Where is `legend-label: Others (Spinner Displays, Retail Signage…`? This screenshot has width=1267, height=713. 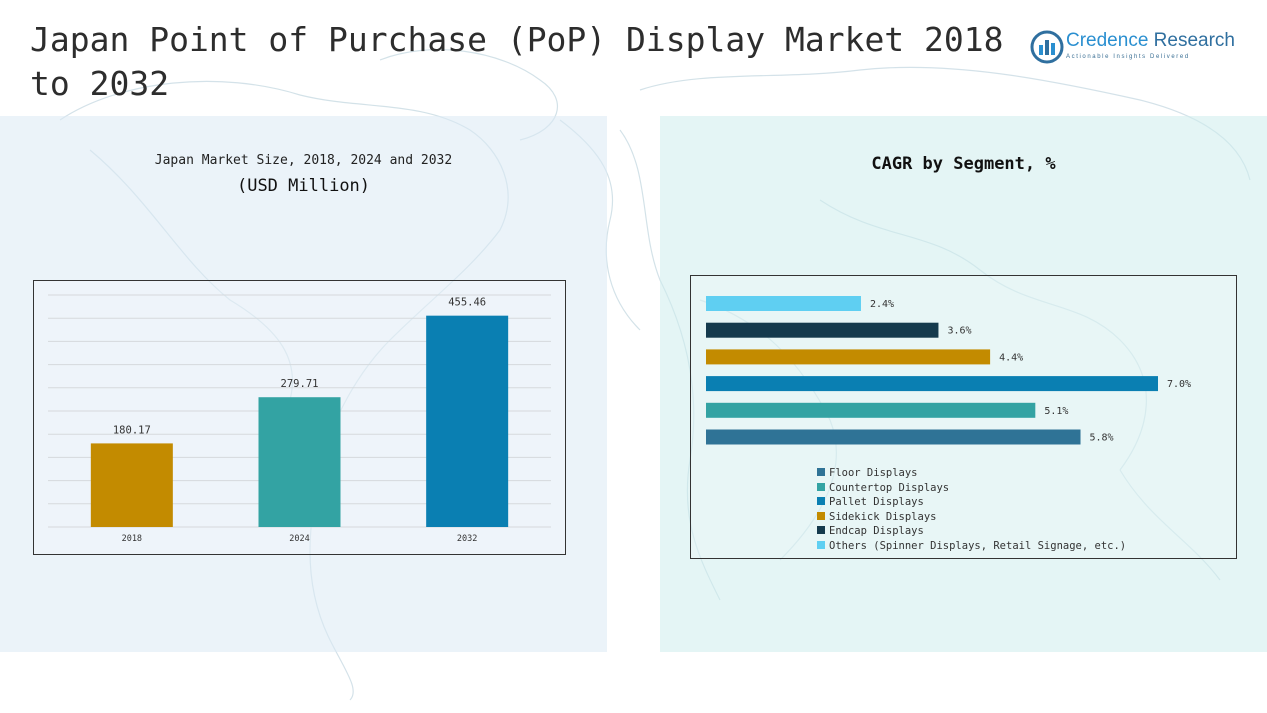 legend-label: Others (Spinner Displays, Retail Signage… is located at coordinates (978, 545).